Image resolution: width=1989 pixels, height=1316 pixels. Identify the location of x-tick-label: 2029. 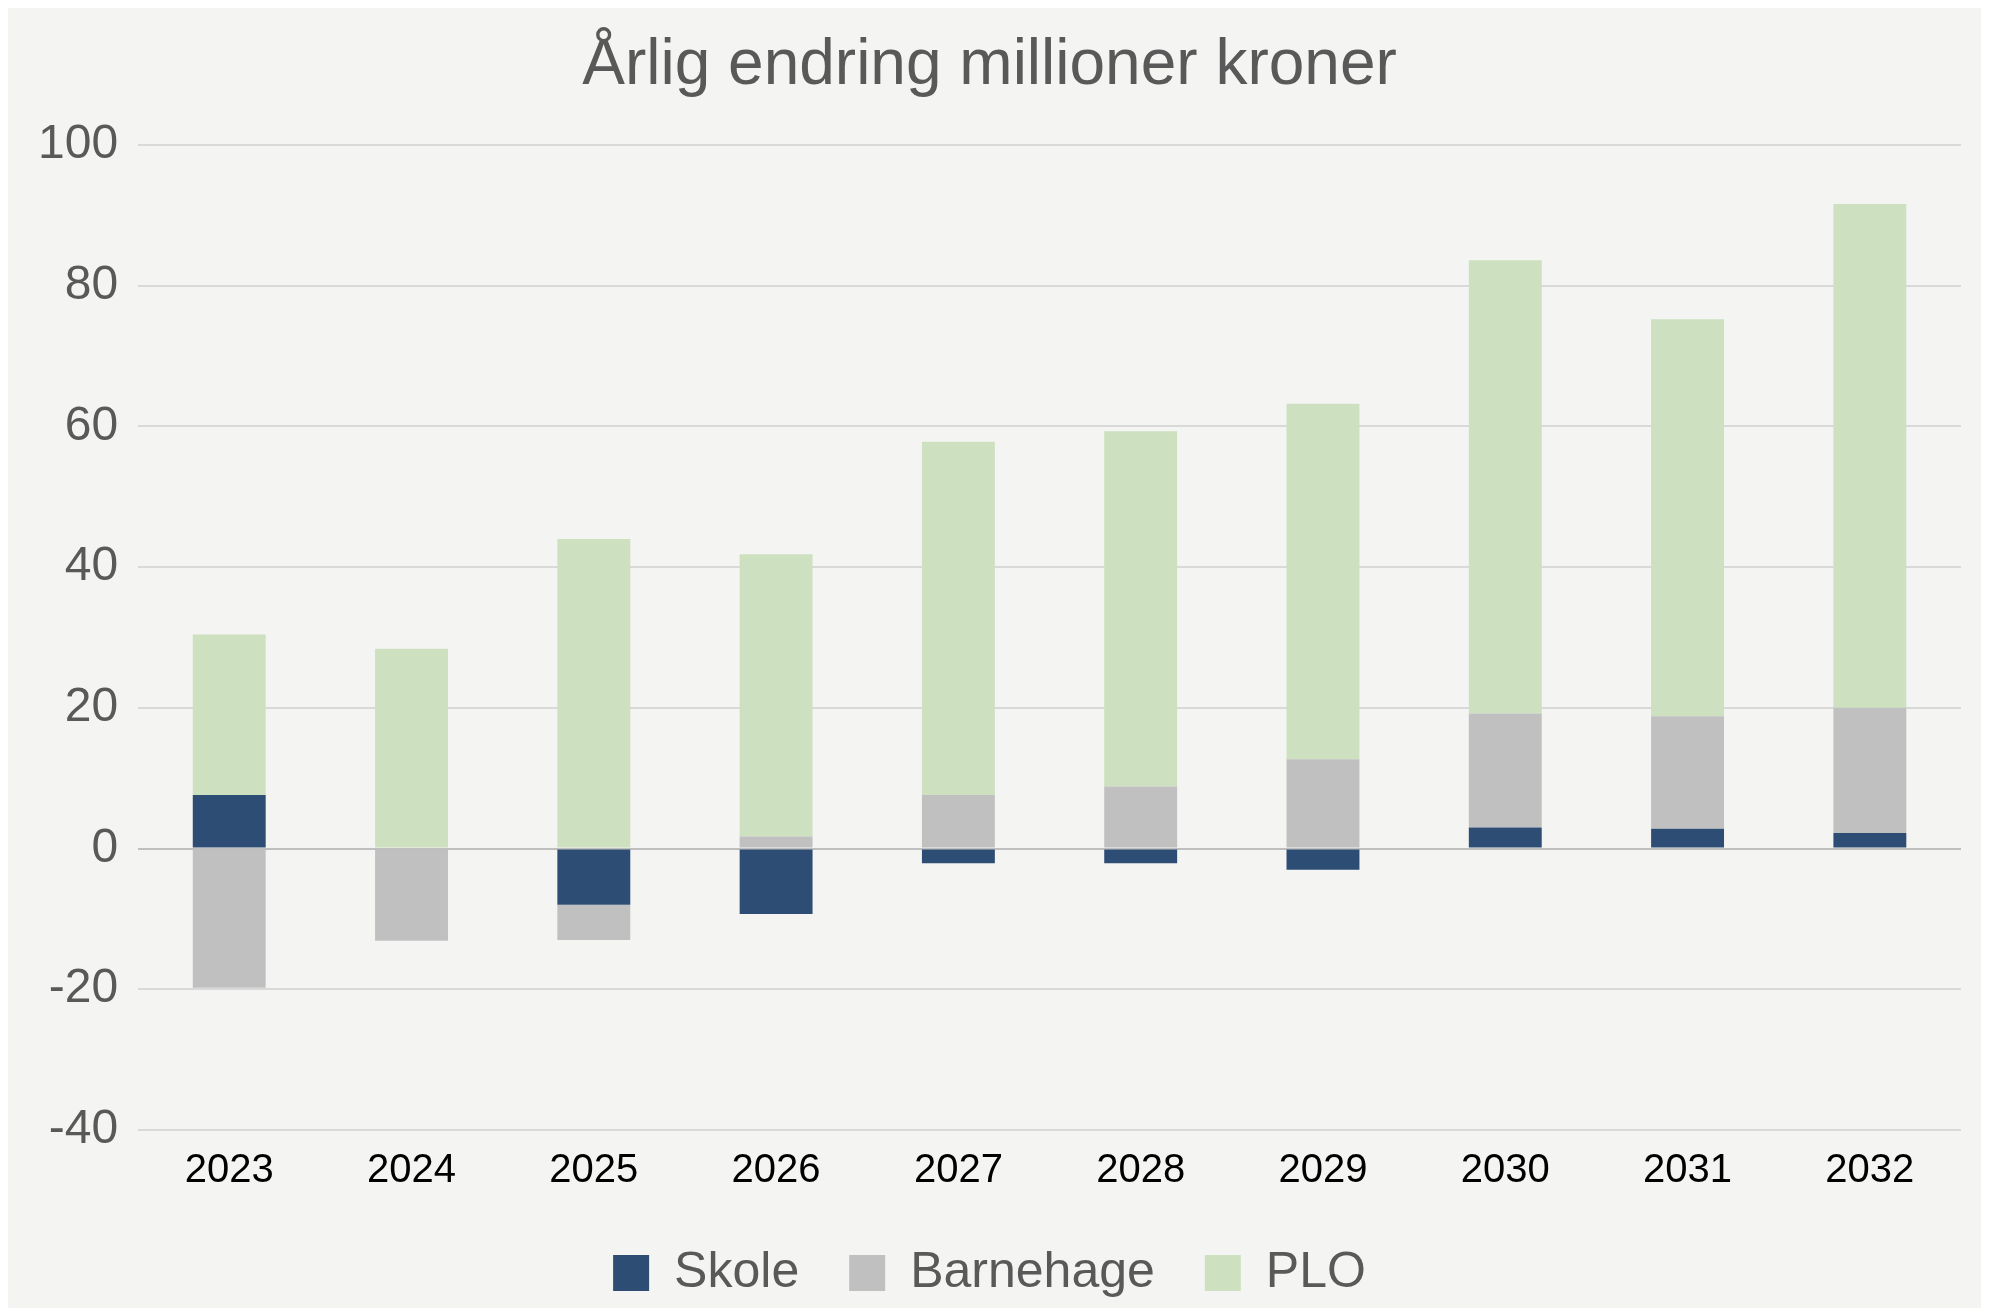
(1323, 1168).